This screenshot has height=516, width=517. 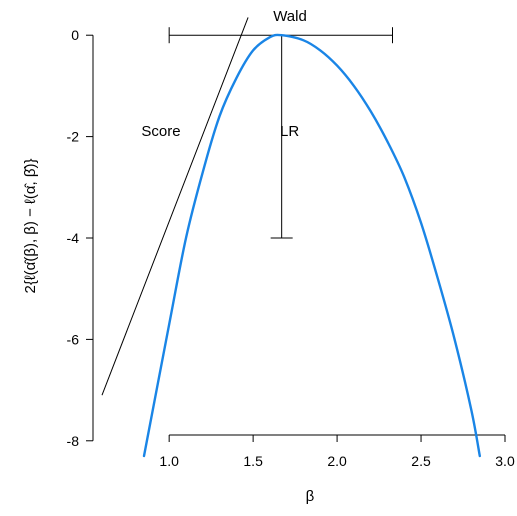 I want to click on x-tick-label: 1.5, so click(x=253, y=461).